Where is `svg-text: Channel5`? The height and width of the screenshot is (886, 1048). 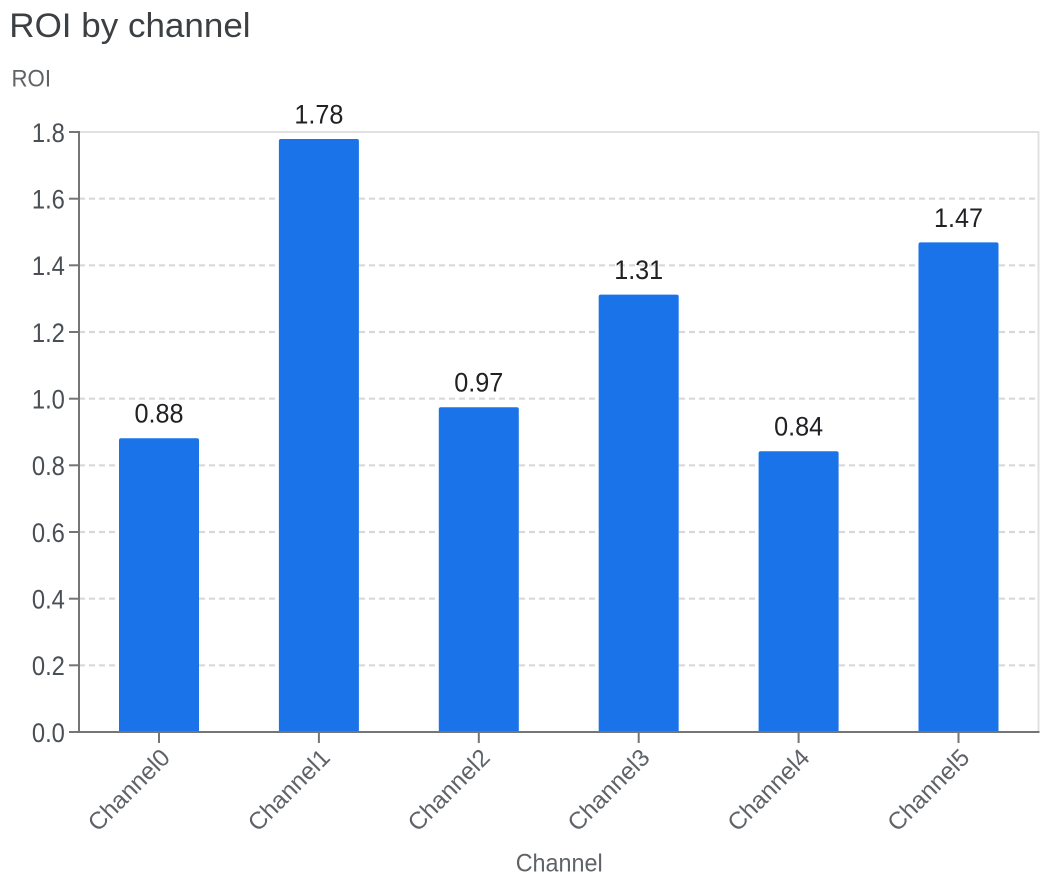
svg-text: Channel5 is located at coordinates (929, 790).